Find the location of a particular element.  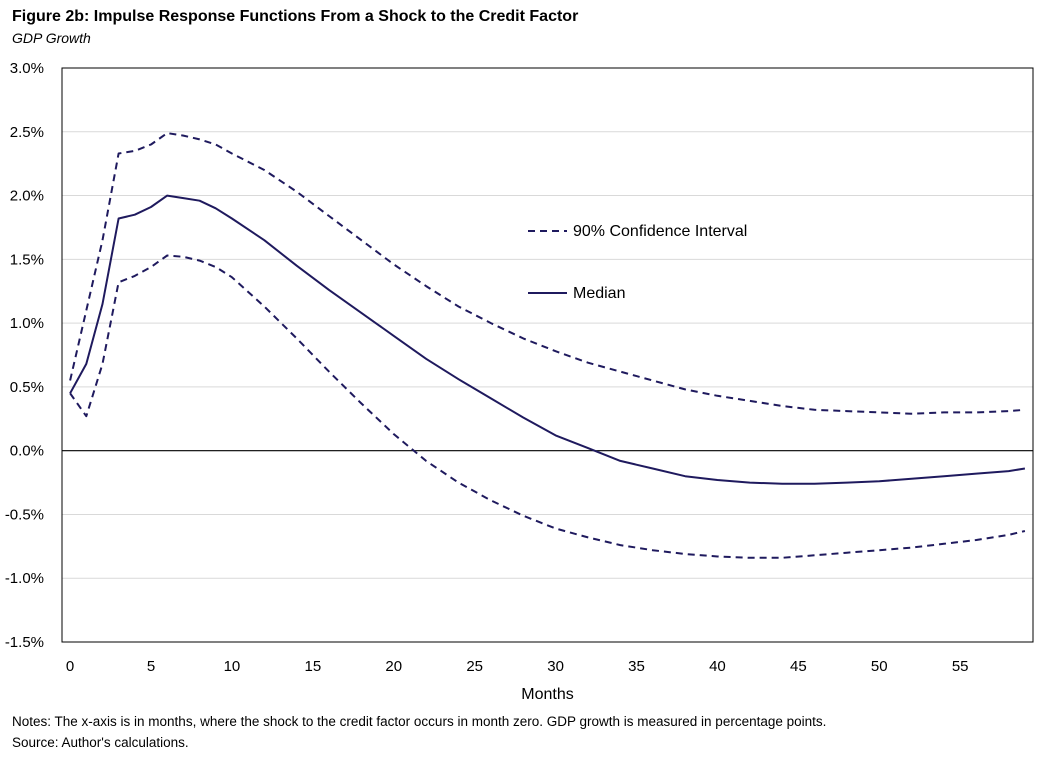

x-tick-label: 45 is located at coordinates (798, 666).